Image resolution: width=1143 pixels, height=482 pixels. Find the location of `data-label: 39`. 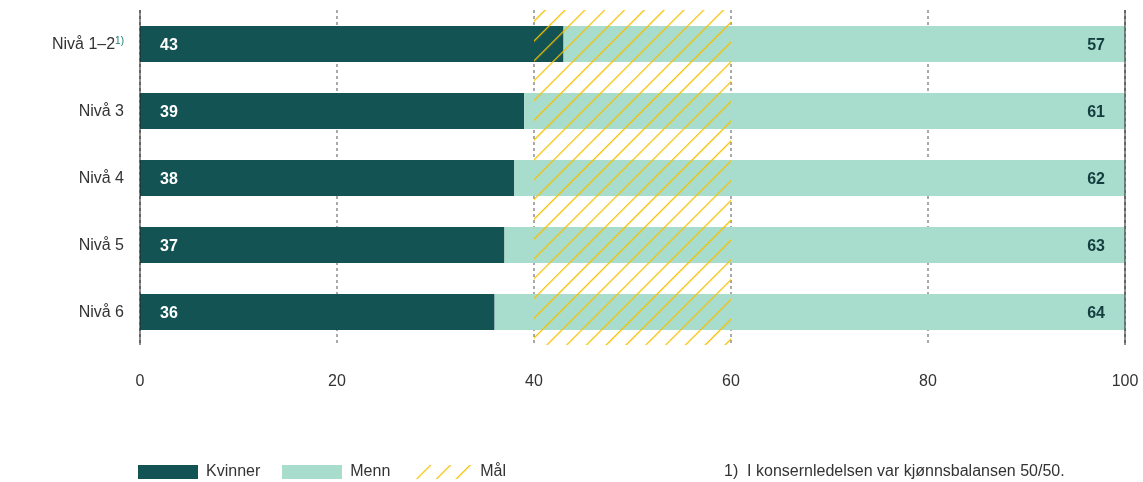

data-label: 39 is located at coordinates (169, 111).